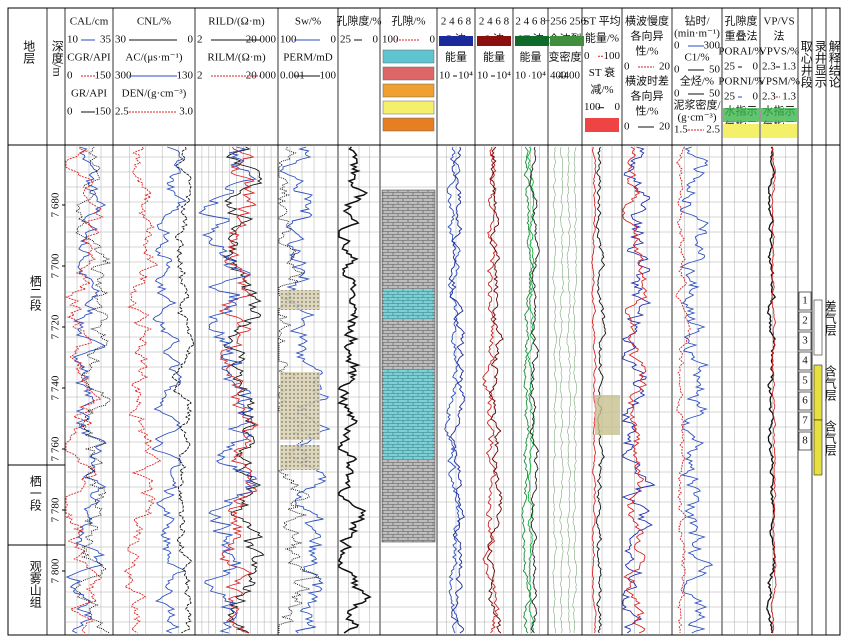 This screenshot has height=641, width=858. Describe the element at coordinates (565, 57) in the screenshot. I see `header-label: 变密度` at that location.